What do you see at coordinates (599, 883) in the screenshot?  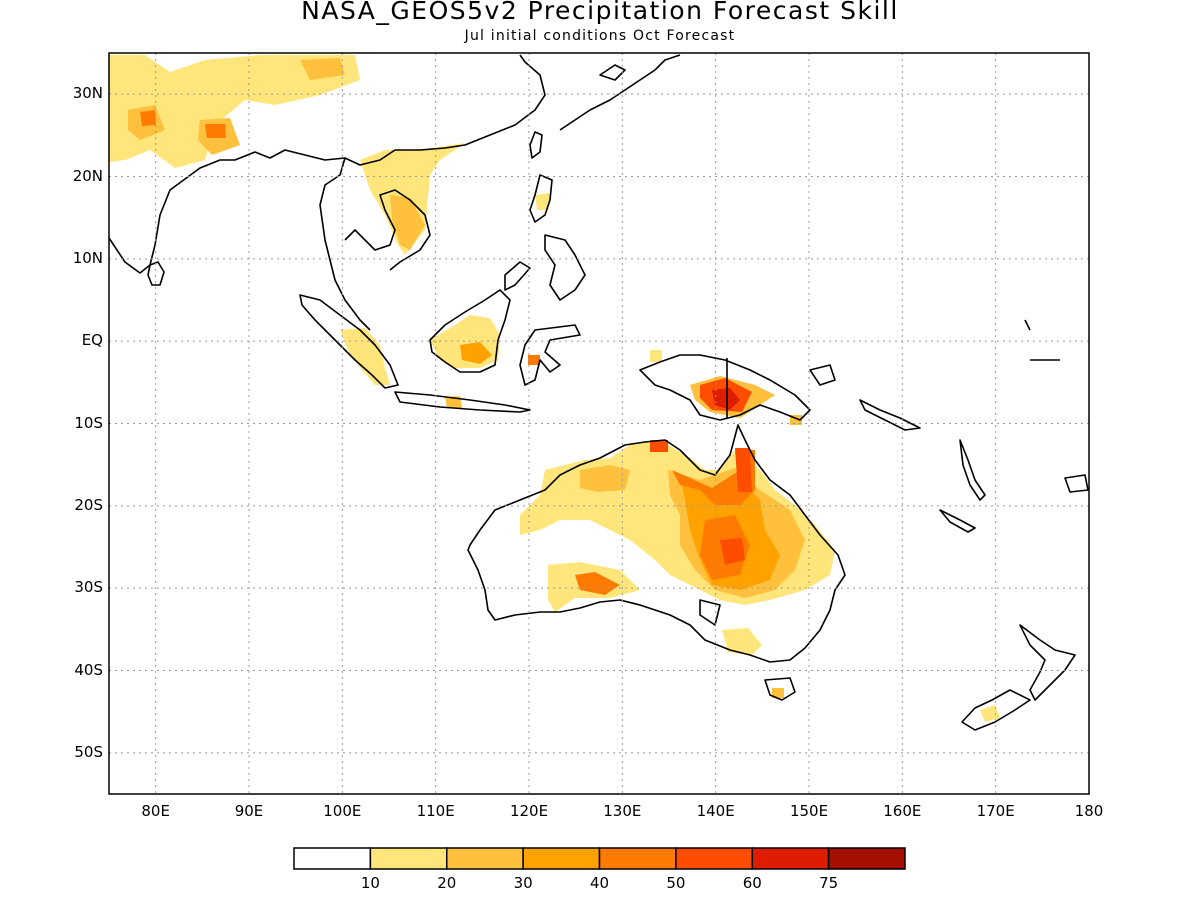 I see `colorbar-tick-label: 40` at bounding box center [599, 883].